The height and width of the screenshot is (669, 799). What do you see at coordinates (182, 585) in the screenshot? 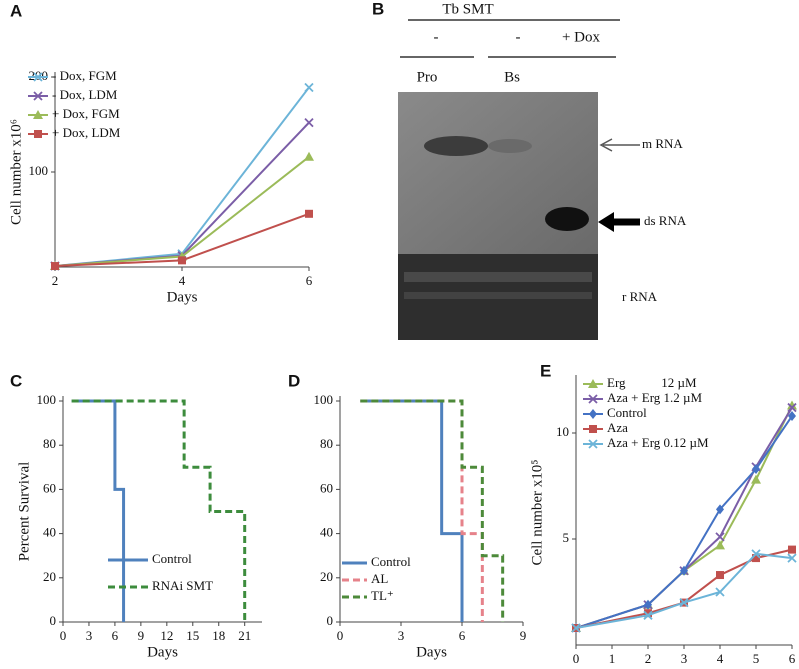
I see `legend-label: RNAi SMT` at bounding box center [182, 585].